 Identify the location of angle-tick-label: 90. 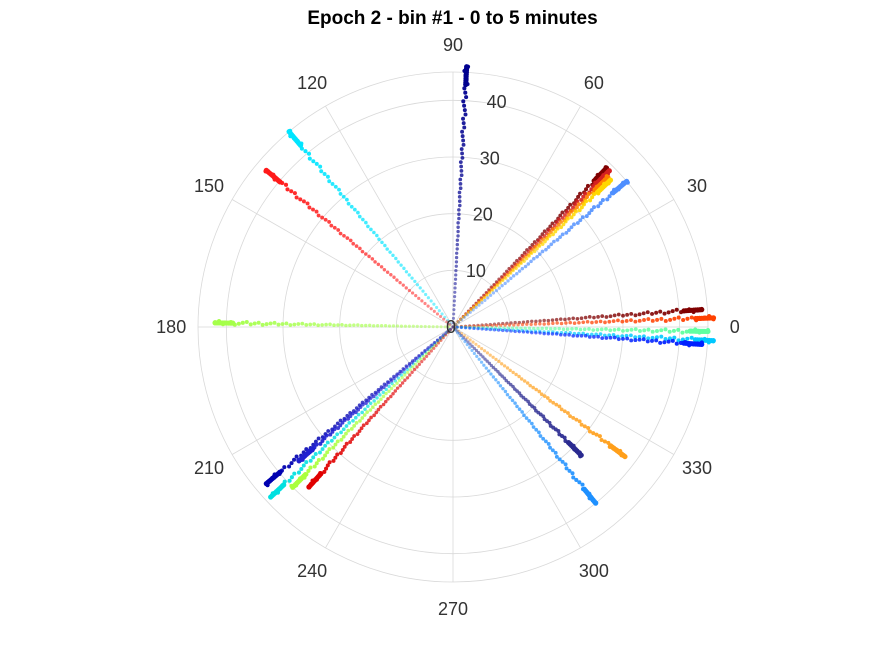
(453, 45).